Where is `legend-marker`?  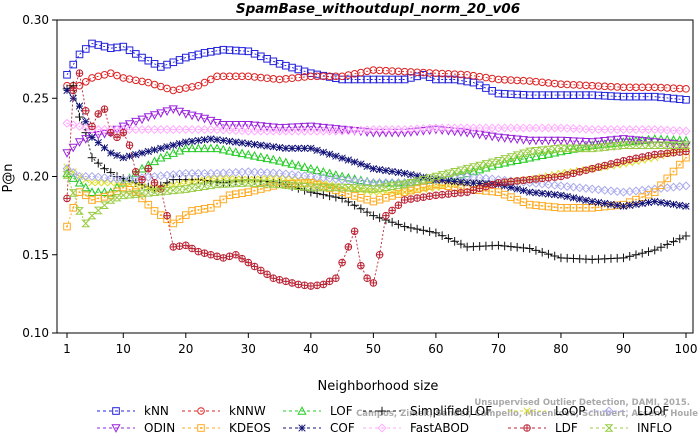
legend-marker is located at coordinates (116, 428).